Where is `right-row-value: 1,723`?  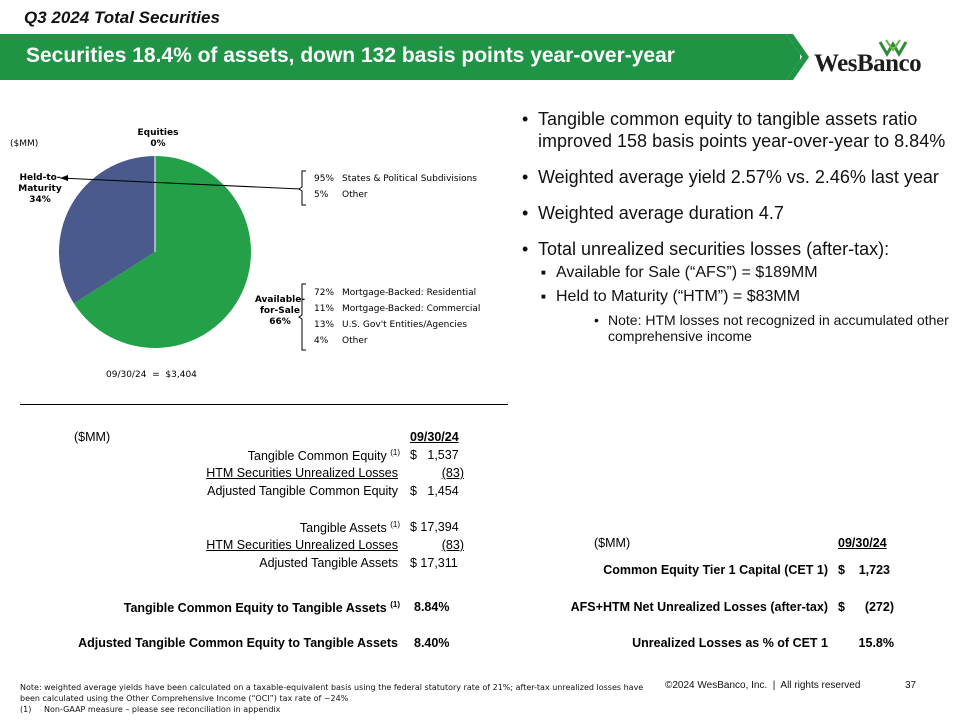 right-row-value: 1,723 is located at coordinates (874, 570).